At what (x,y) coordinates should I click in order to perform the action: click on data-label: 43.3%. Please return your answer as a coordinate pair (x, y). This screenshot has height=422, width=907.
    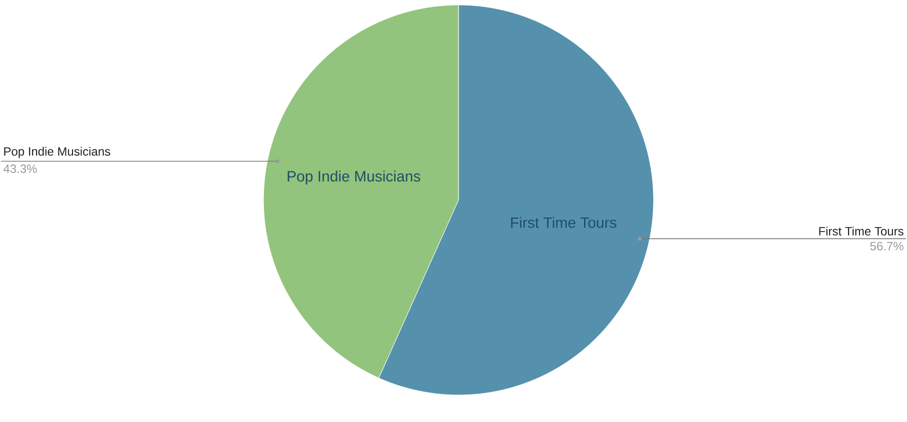
    Looking at the image, I should click on (20, 168).